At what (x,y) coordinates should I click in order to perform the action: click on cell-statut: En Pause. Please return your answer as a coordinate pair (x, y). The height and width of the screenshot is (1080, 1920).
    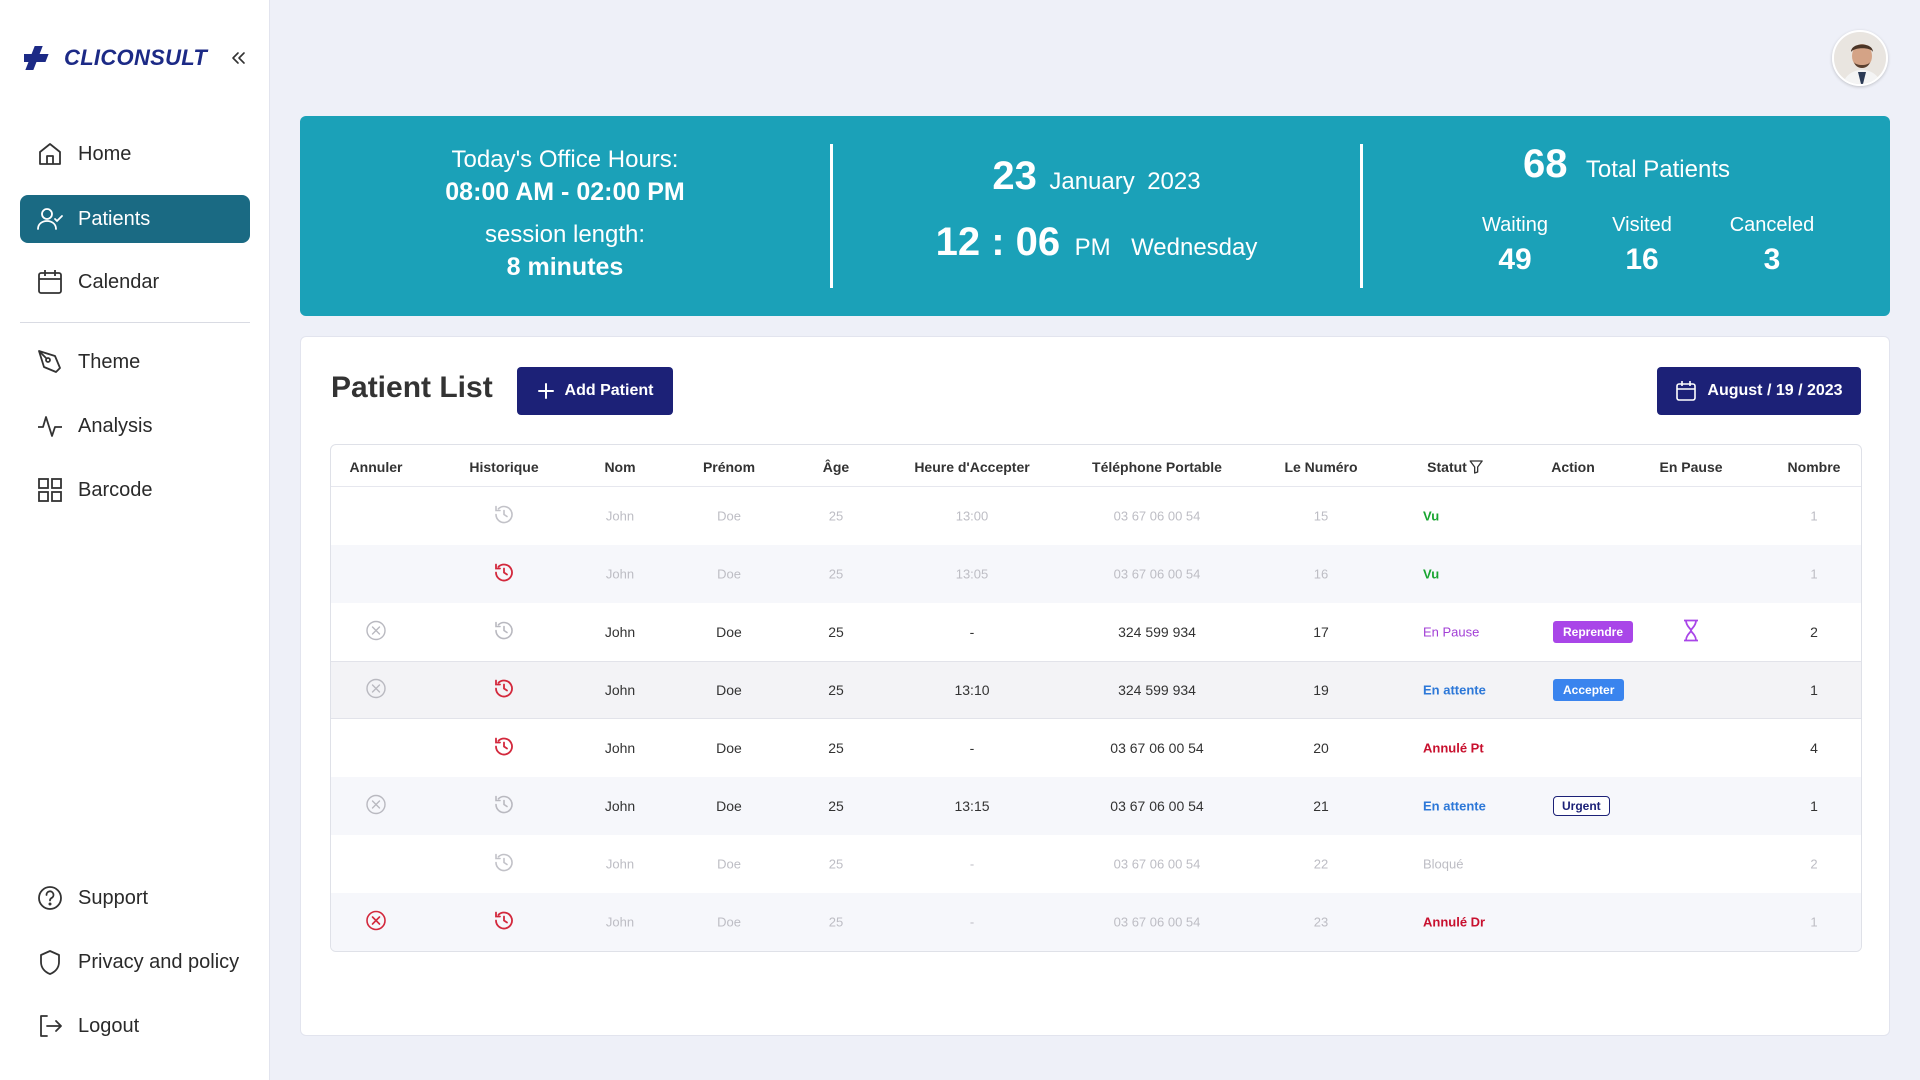
    Looking at the image, I should click on (1451, 632).